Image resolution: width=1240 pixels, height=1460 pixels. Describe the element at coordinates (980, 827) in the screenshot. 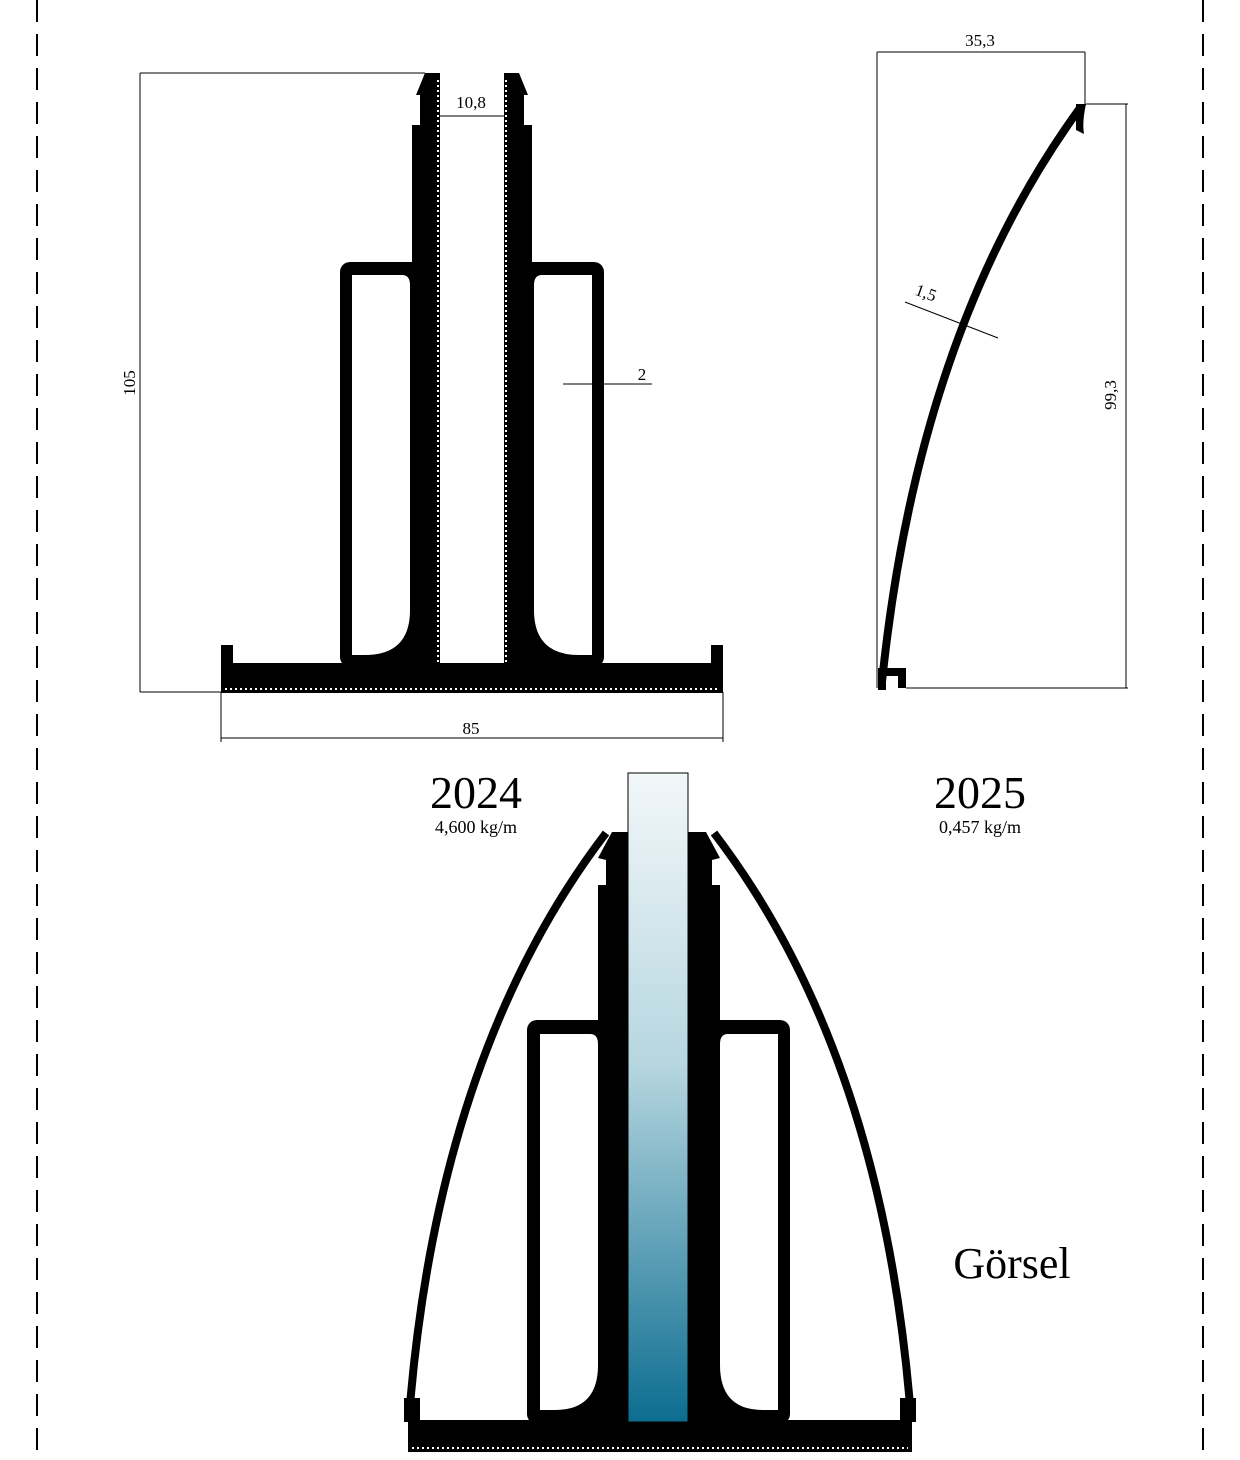

I see `profile-weight: 0,457 kg/m` at that location.